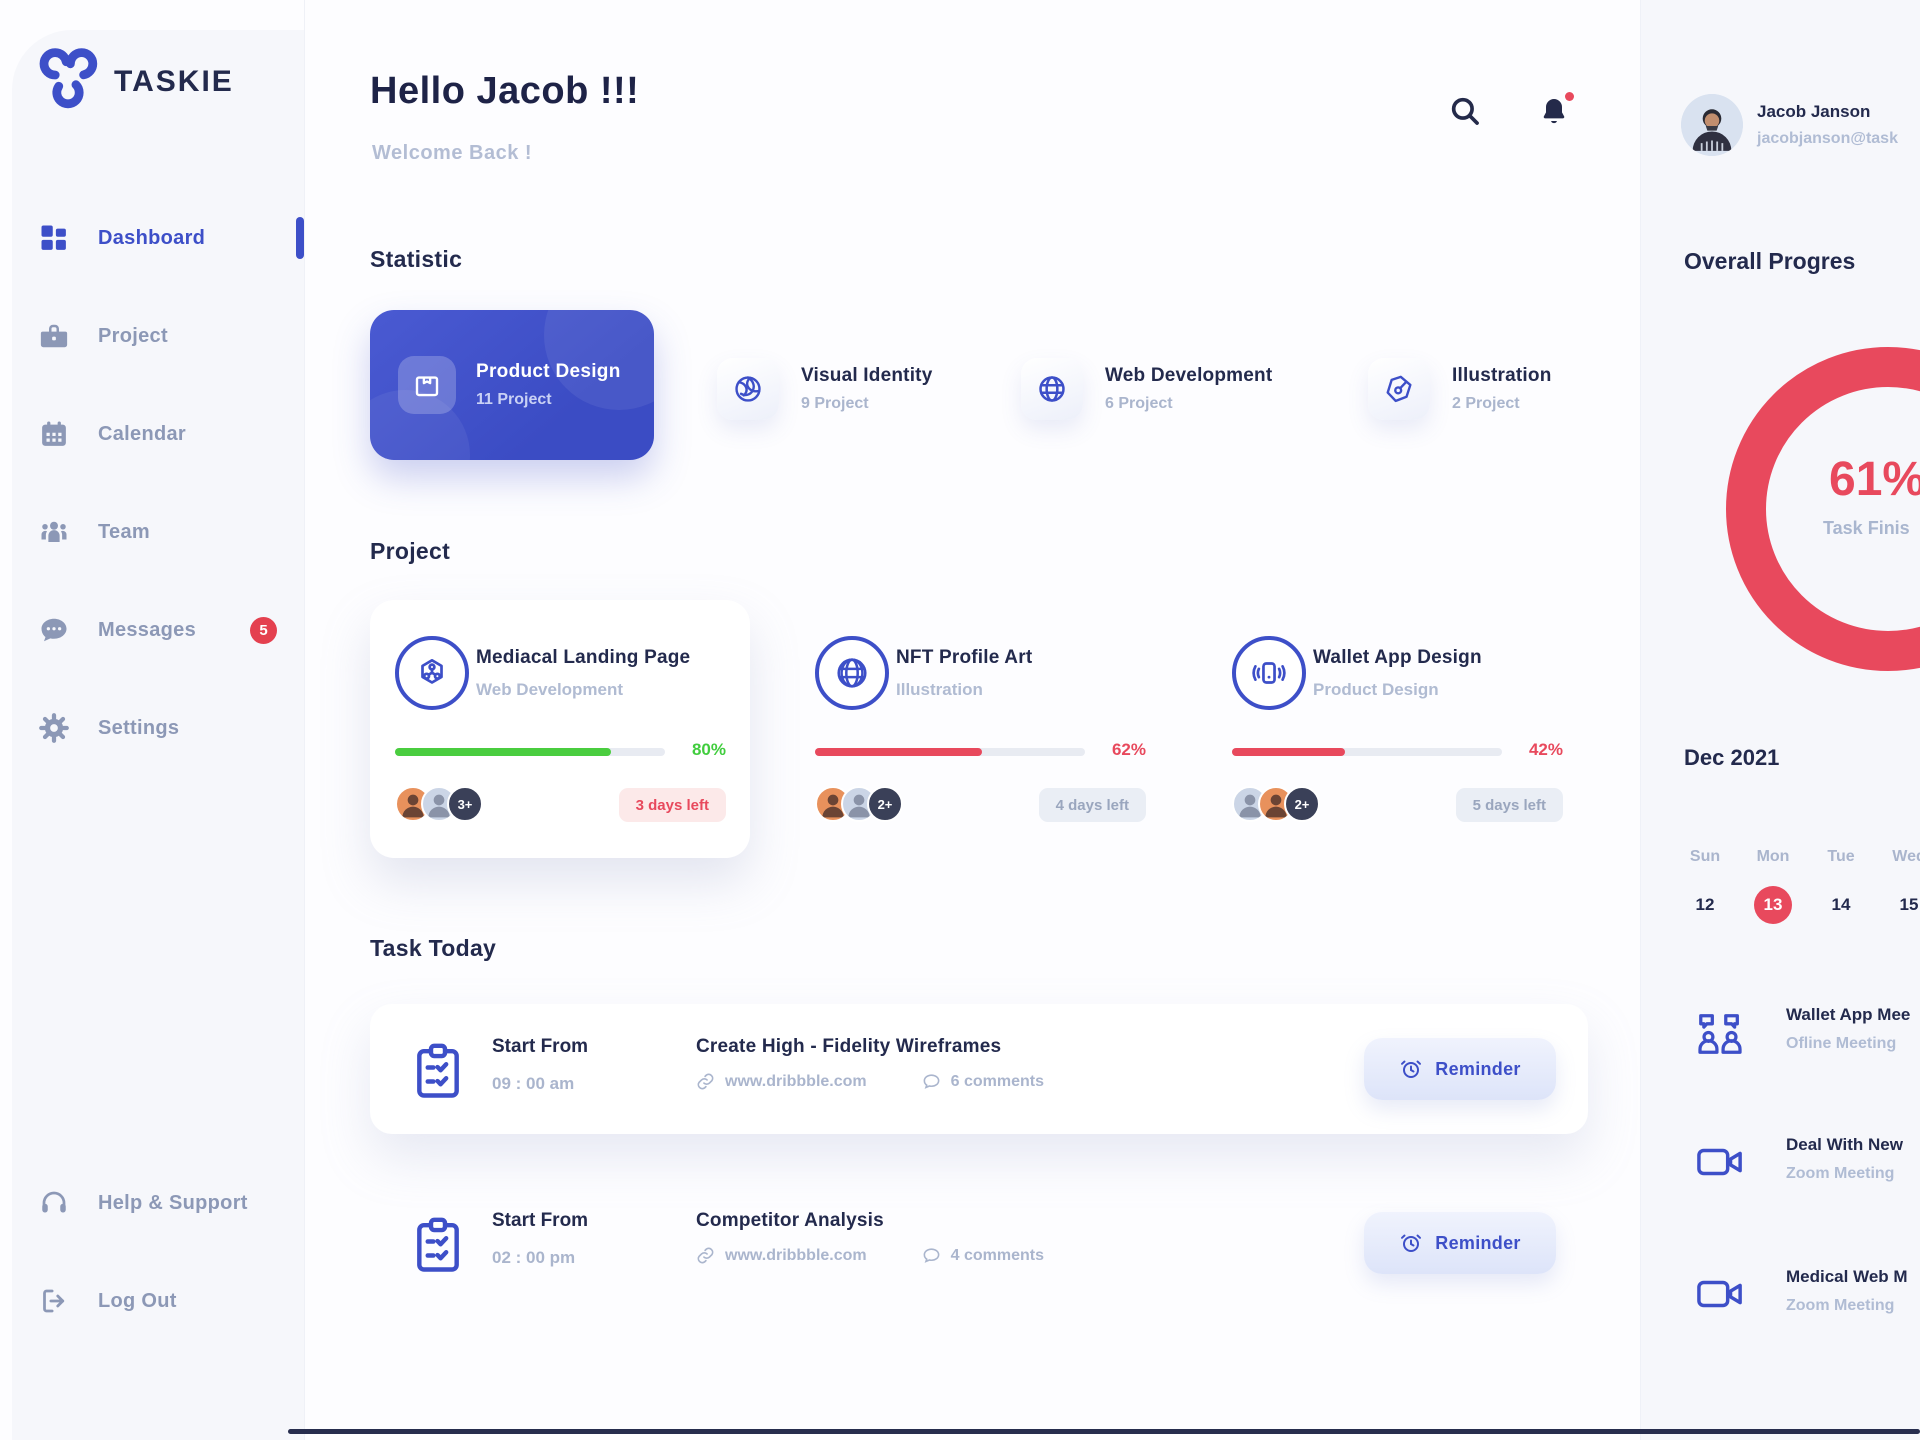 The height and width of the screenshot is (1440, 1920). I want to click on sidebar-item-logout: Log Out, so click(146, 1301).